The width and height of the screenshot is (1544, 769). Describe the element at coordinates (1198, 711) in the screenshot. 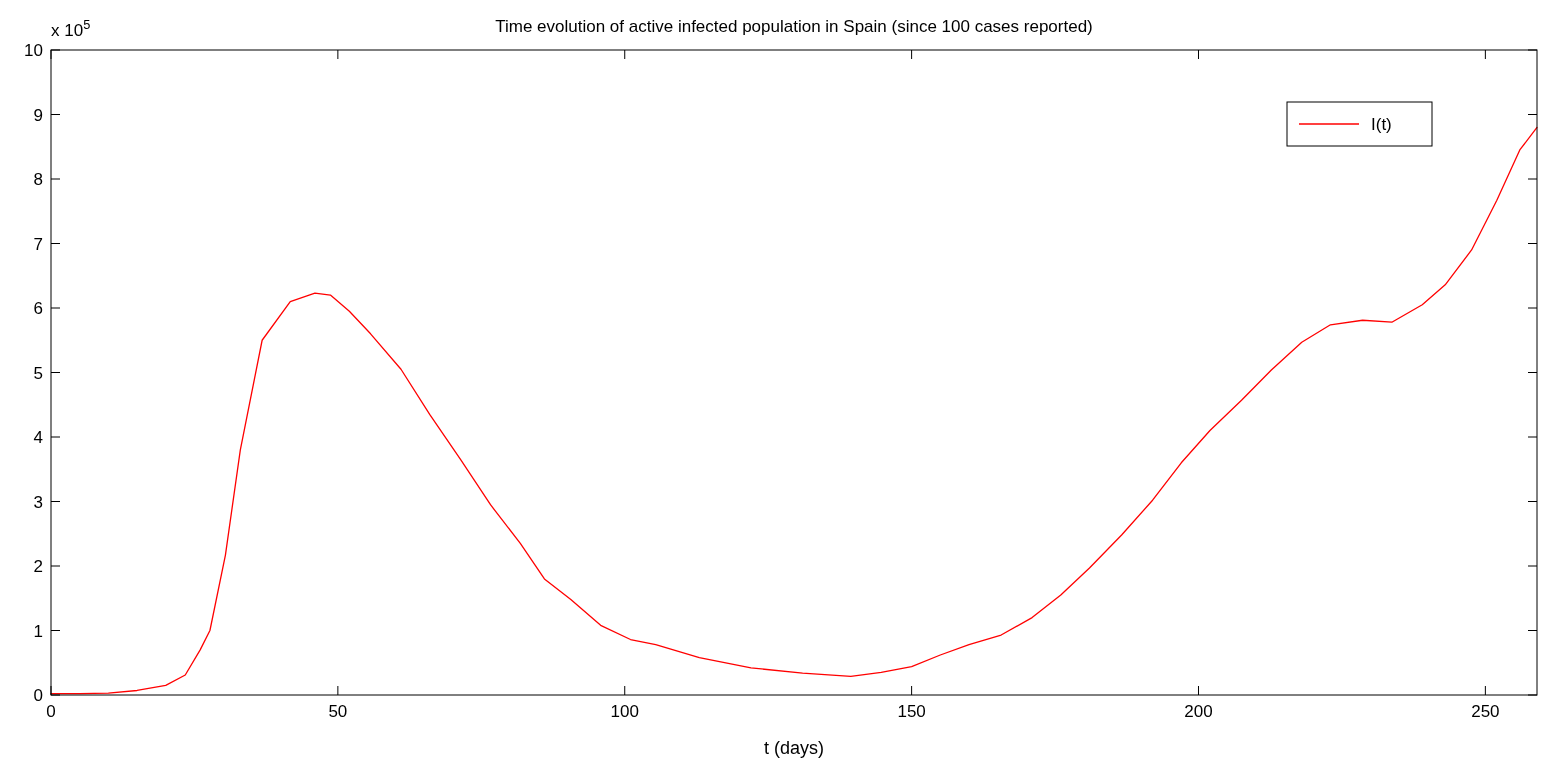

I see `x-tick-label: 200` at that location.